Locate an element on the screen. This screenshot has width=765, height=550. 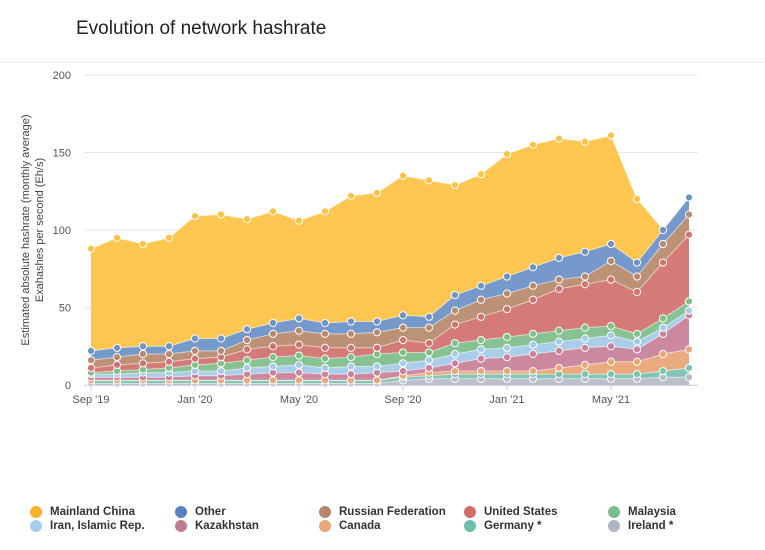
x-tick-label: Jan '21 is located at coordinates (506, 400).